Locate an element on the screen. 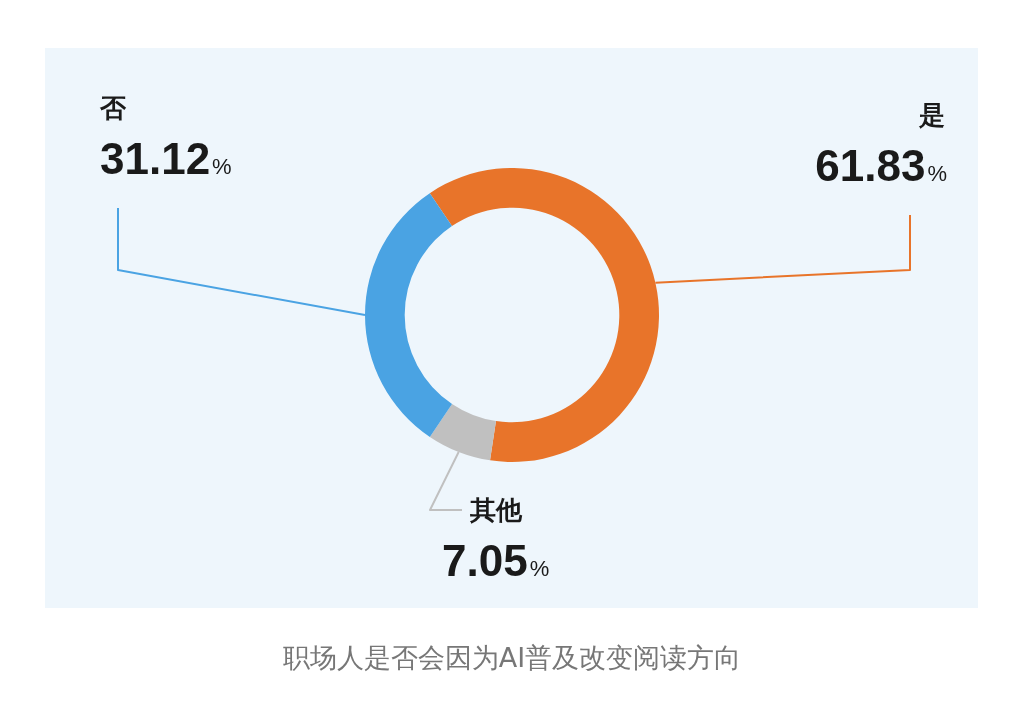 The height and width of the screenshot is (715, 1024). slice-label: 是 is located at coordinates (931, 115).